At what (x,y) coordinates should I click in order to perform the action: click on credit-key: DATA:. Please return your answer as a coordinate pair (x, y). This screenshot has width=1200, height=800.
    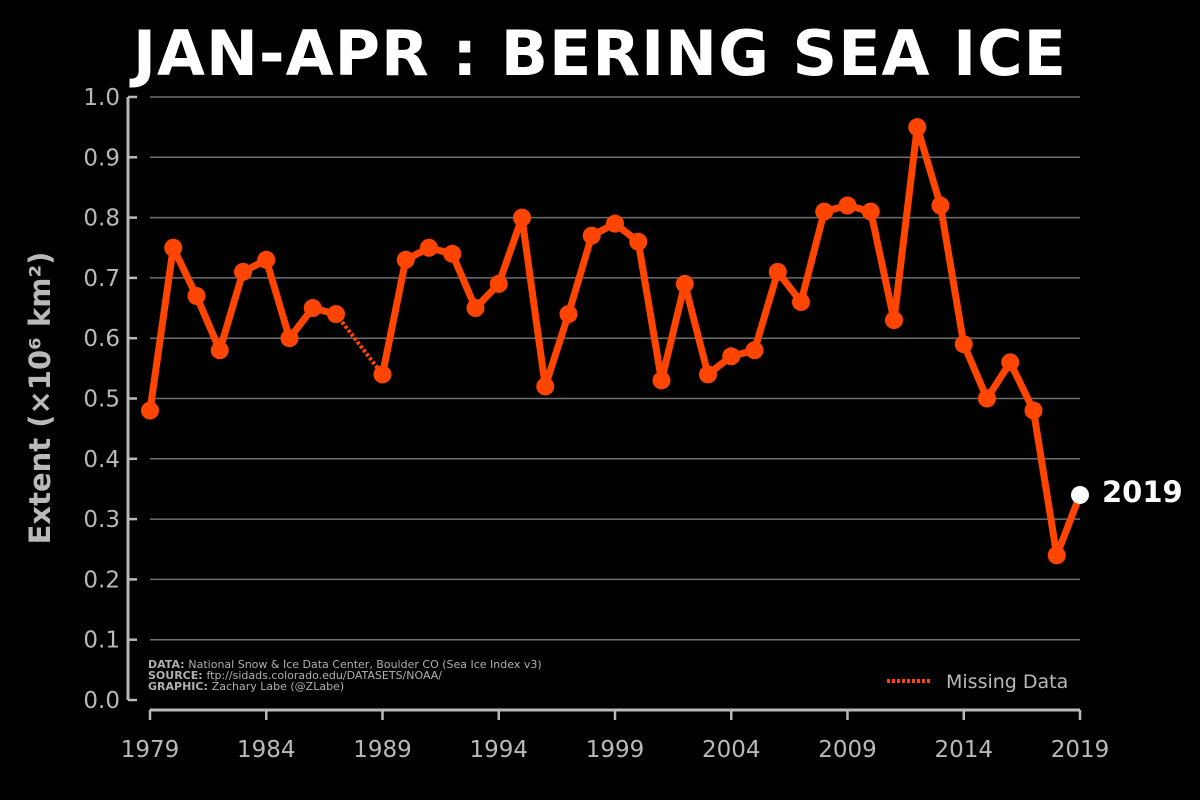
    Looking at the image, I should click on (168, 664).